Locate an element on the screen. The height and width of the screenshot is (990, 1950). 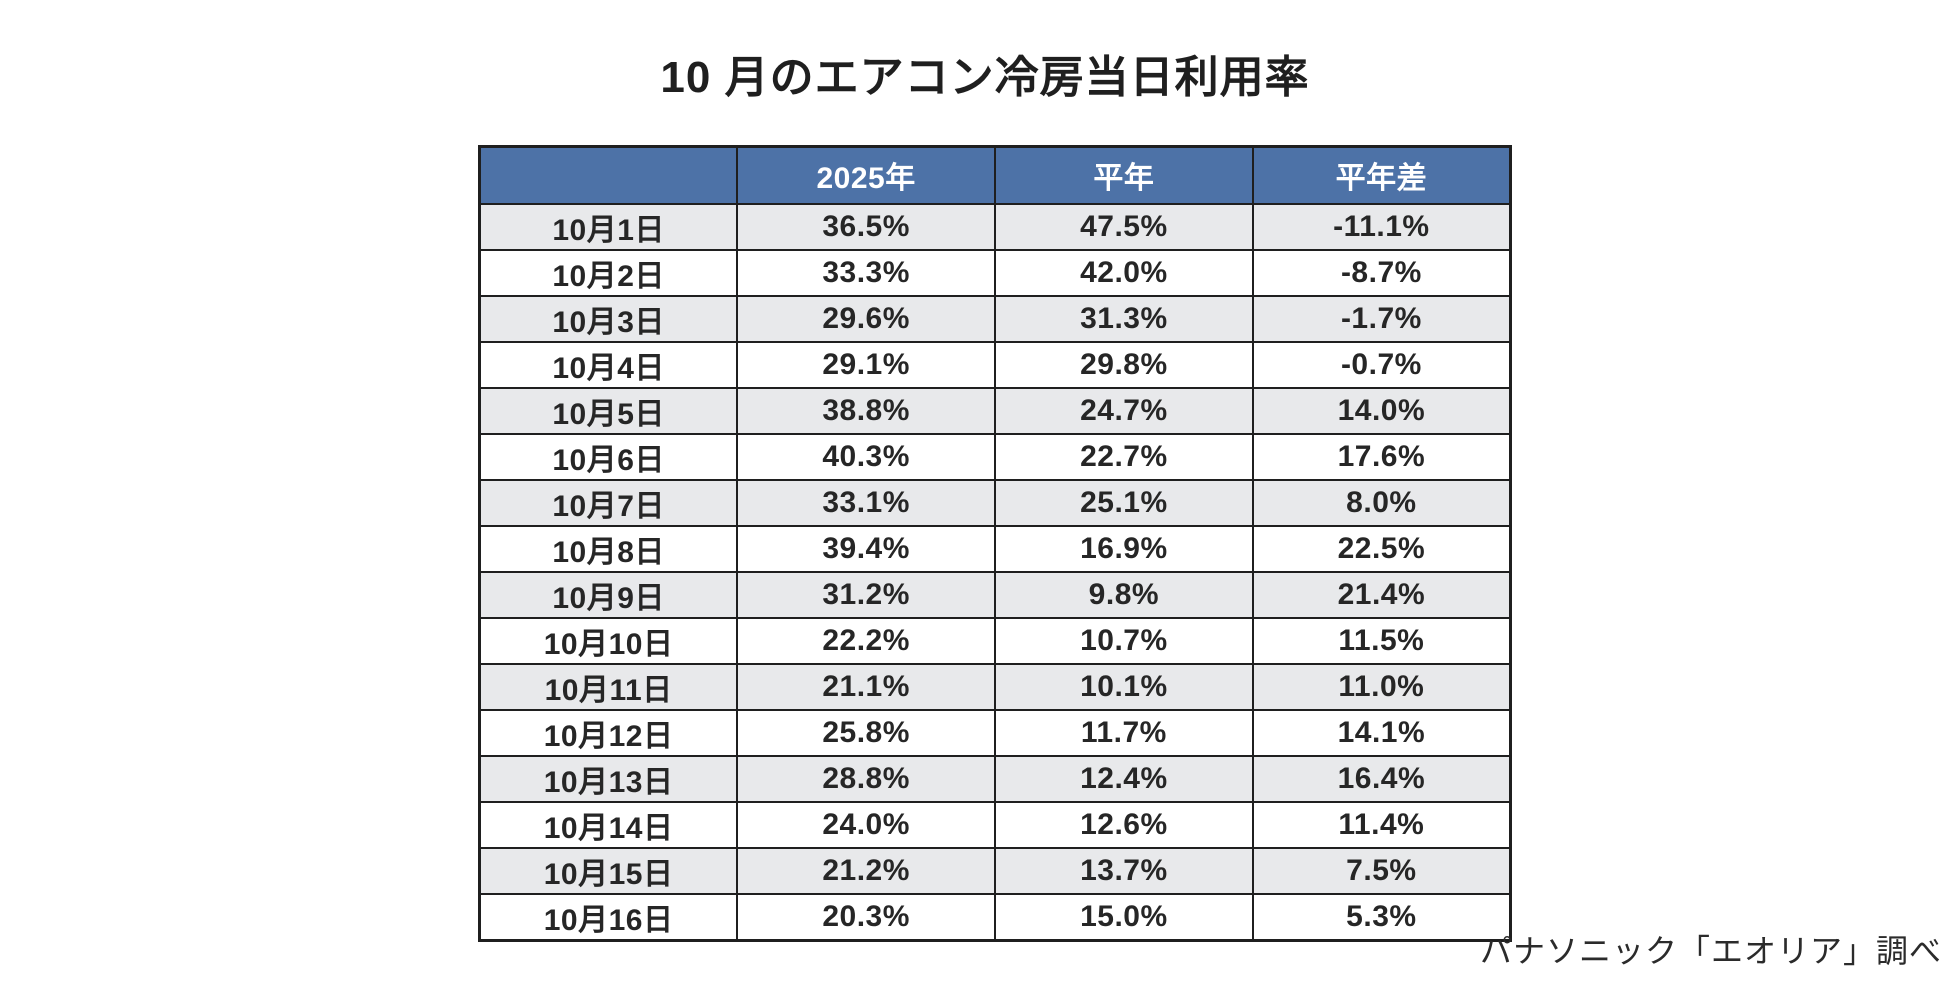
table-row: 10月16日 20.3% 15.0% 5.3% is located at coordinates (995, 916).